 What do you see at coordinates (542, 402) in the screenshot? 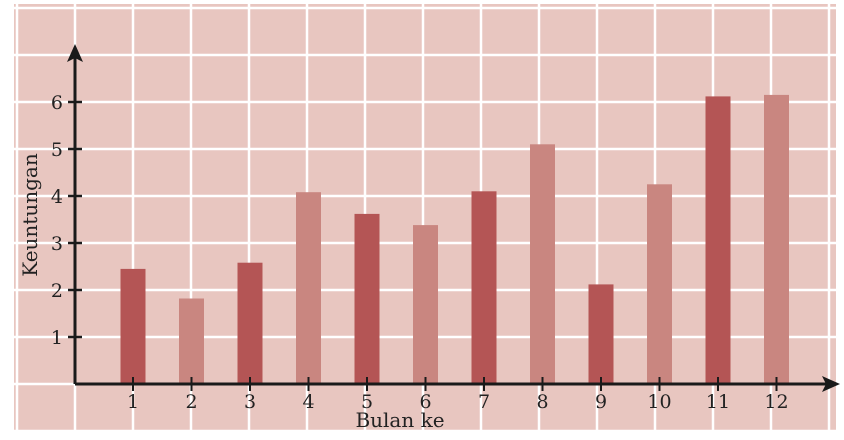
I see `x-tick-label: 8` at bounding box center [542, 402].